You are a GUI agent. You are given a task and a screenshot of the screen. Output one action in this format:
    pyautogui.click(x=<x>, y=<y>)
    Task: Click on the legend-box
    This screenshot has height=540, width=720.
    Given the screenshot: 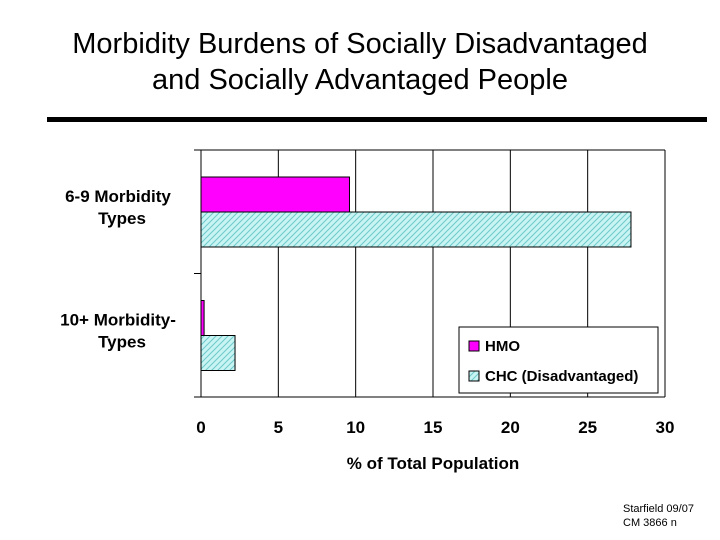 What is the action you would take?
    pyautogui.click(x=558, y=360)
    